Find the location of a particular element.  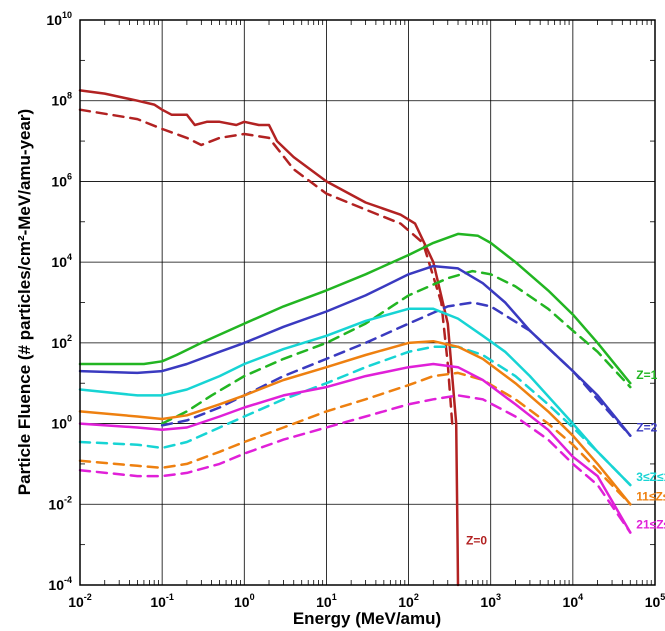

series-label: 3≤Z≤10 is located at coordinates (650, 477).